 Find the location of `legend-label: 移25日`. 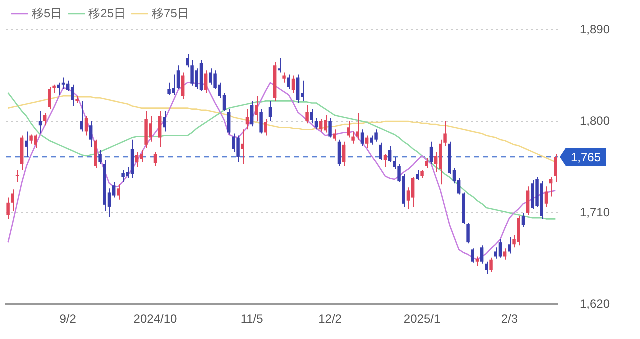

legend-label: 移25日 is located at coordinates (107, 13).